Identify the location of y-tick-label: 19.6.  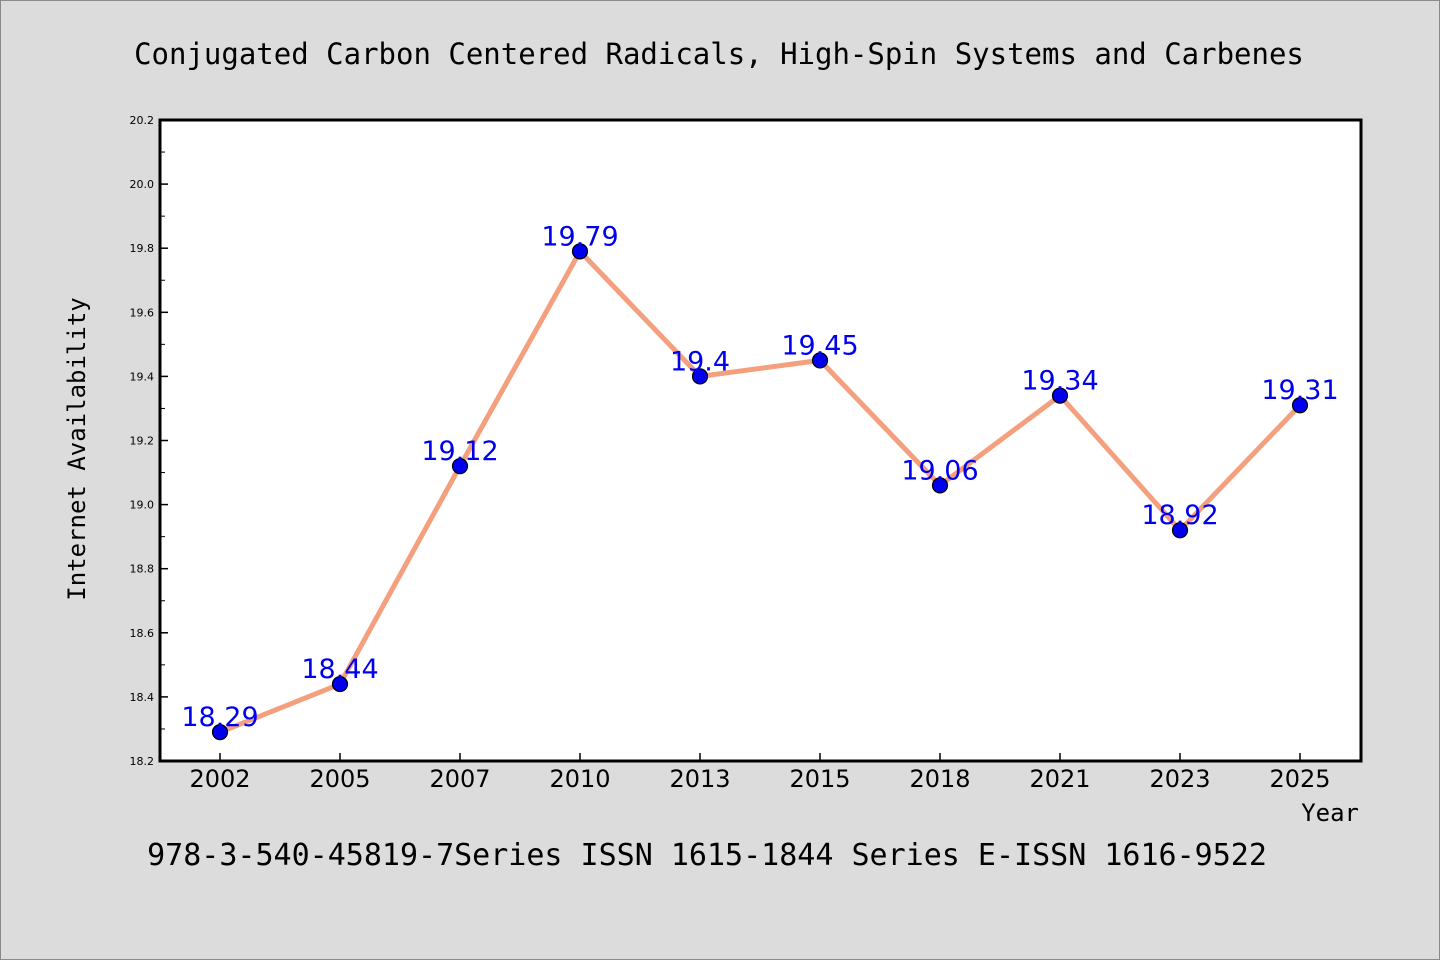
(142, 312).